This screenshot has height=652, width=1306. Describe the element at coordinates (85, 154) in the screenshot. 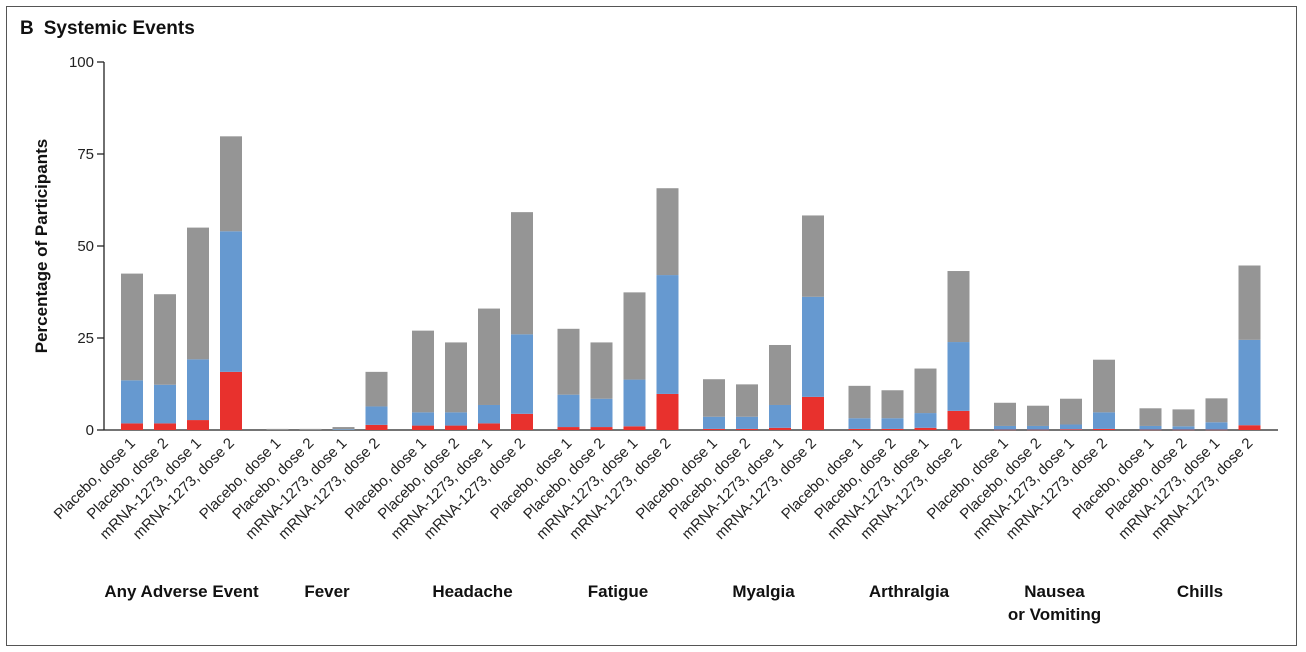

I see `y-tick-label: 75` at that location.